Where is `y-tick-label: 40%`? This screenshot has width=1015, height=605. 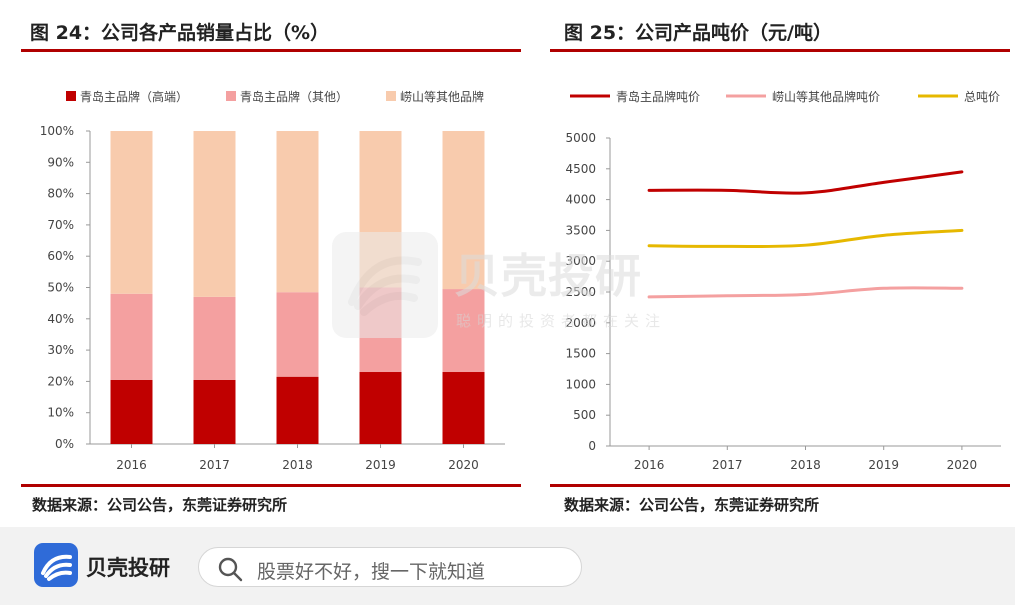
y-tick-label: 40% is located at coordinates (60, 319).